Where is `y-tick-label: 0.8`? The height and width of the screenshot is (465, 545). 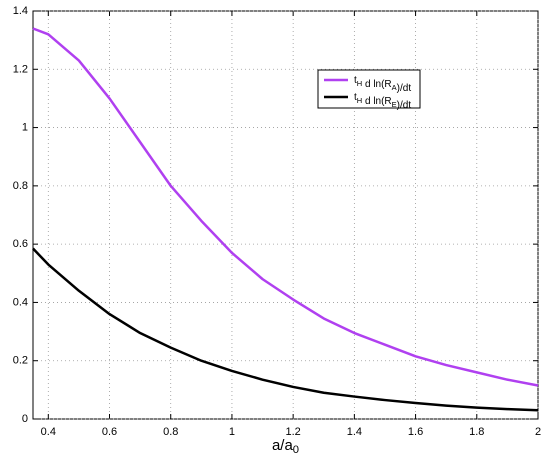 y-tick-label: 0.8 is located at coordinates (20, 186).